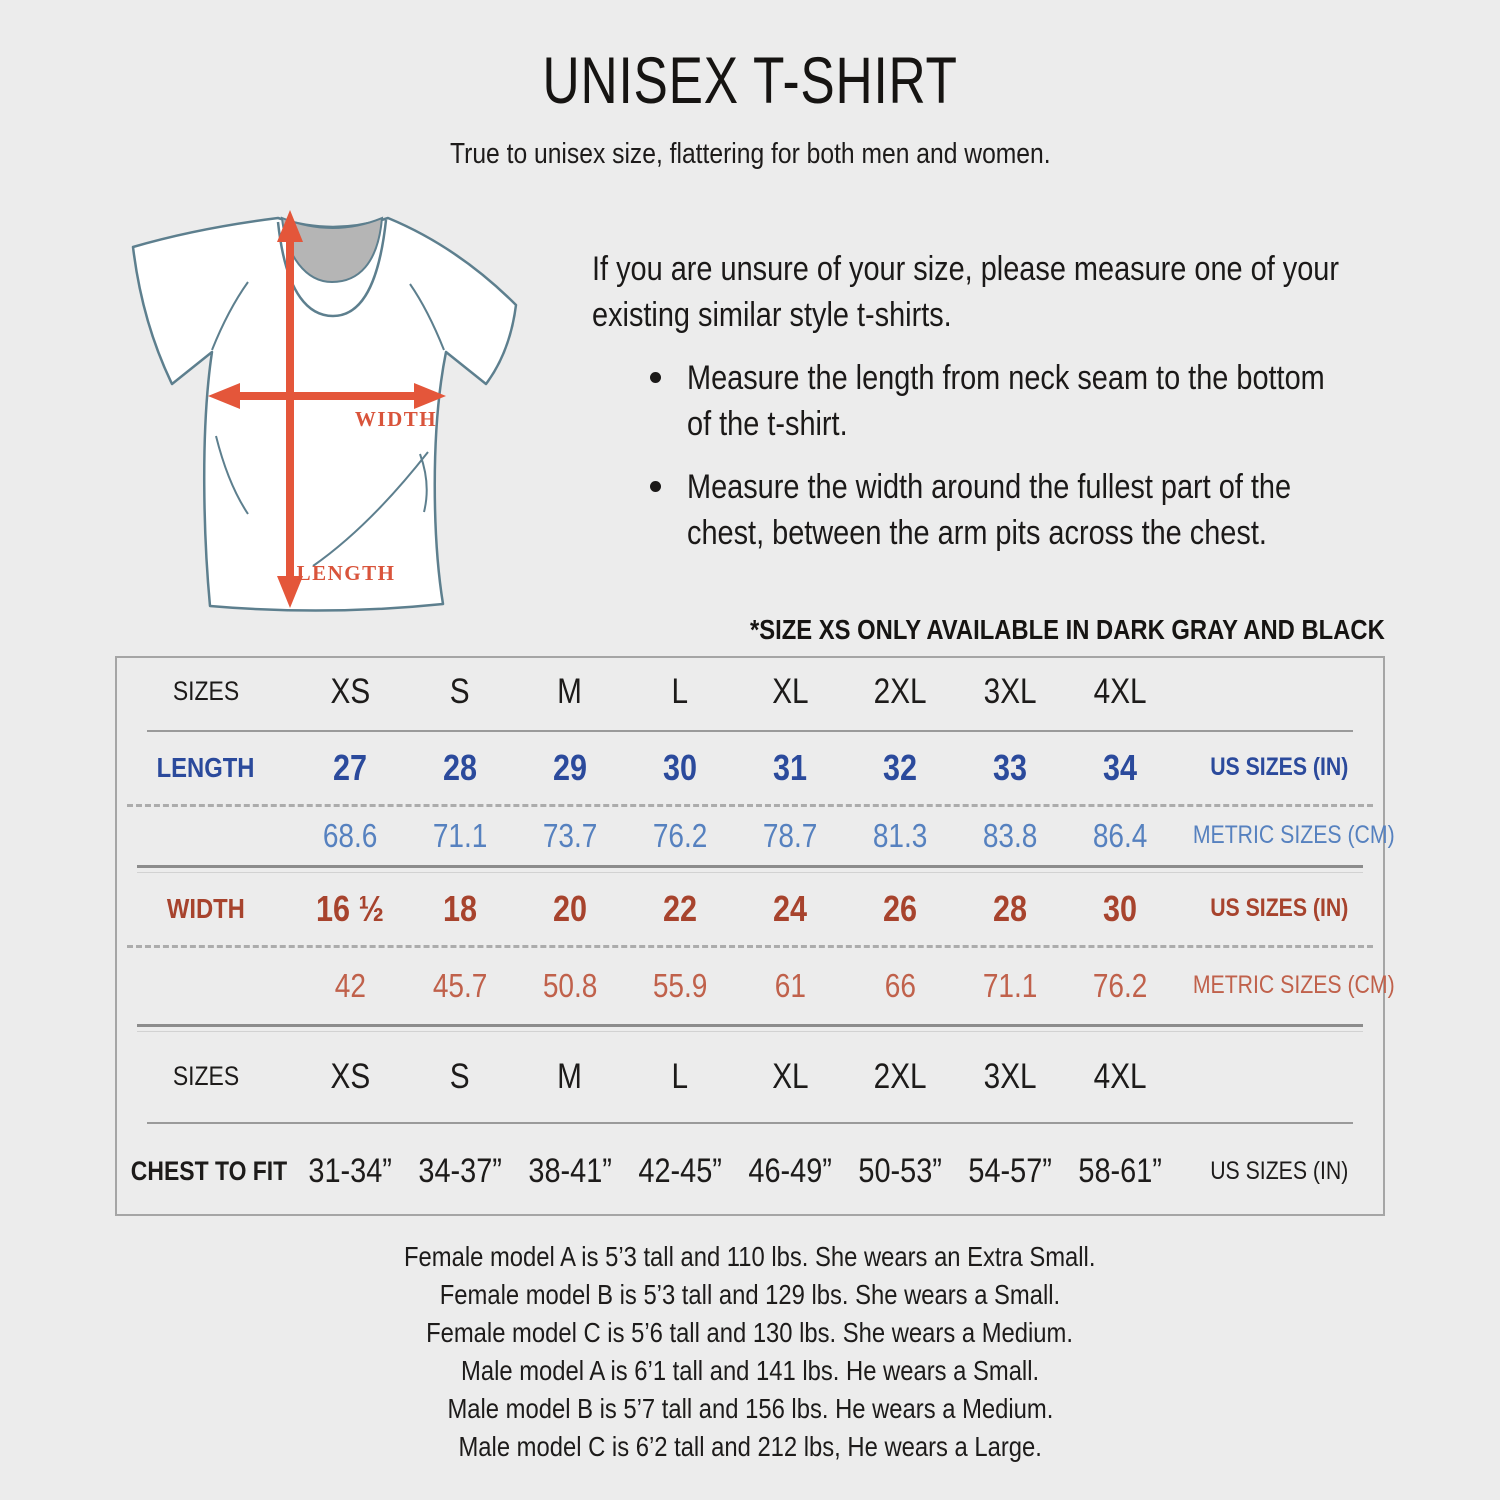 This screenshot has width=1500, height=1500. Describe the element at coordinates (750, 768) in the screenshot. I see `table-row-us-length: LENGTH 27 28 29 30 31 32 33 34 US SIZES (IN)` at that location.